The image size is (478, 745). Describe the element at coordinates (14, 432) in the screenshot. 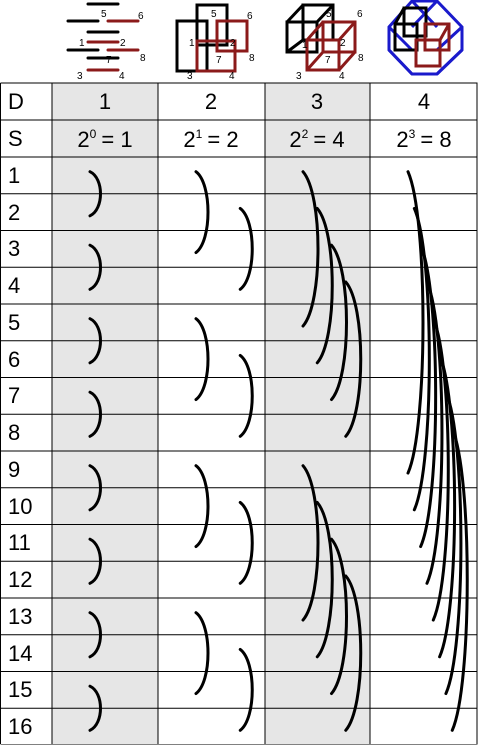

I see `row-label: 8` at that location.